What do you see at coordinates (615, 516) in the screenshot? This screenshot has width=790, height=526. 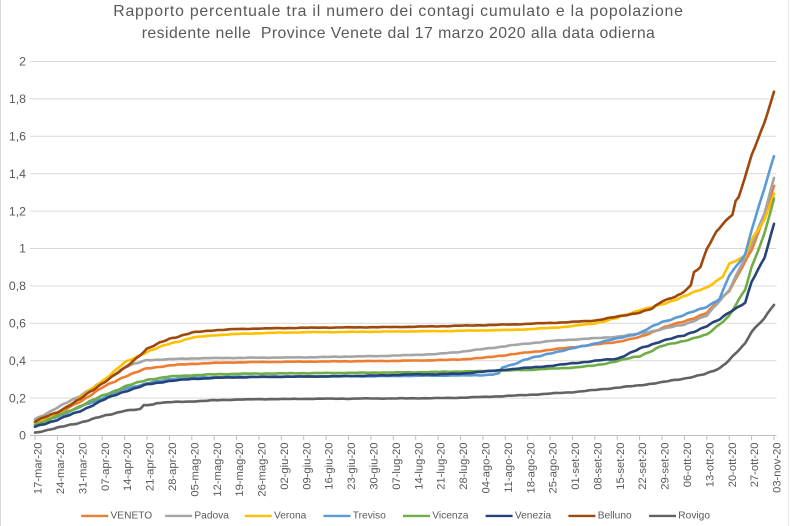 I see `svg-text: Belluno` at bounding box center [615, 516].